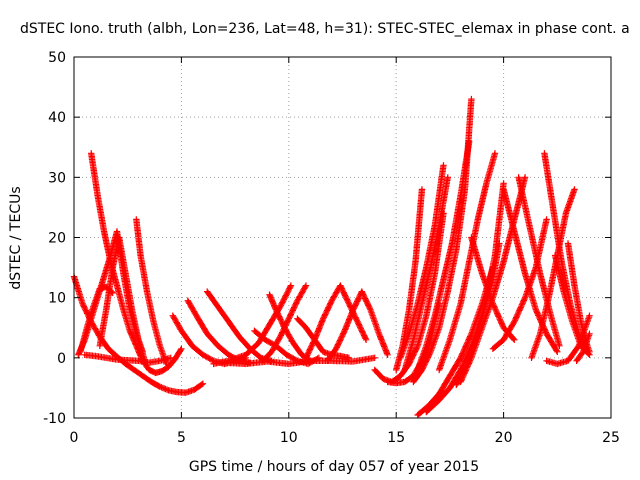 This screenshot has width=640, height=480. I want to click on y-tick-label: 30, so click(57, 178).